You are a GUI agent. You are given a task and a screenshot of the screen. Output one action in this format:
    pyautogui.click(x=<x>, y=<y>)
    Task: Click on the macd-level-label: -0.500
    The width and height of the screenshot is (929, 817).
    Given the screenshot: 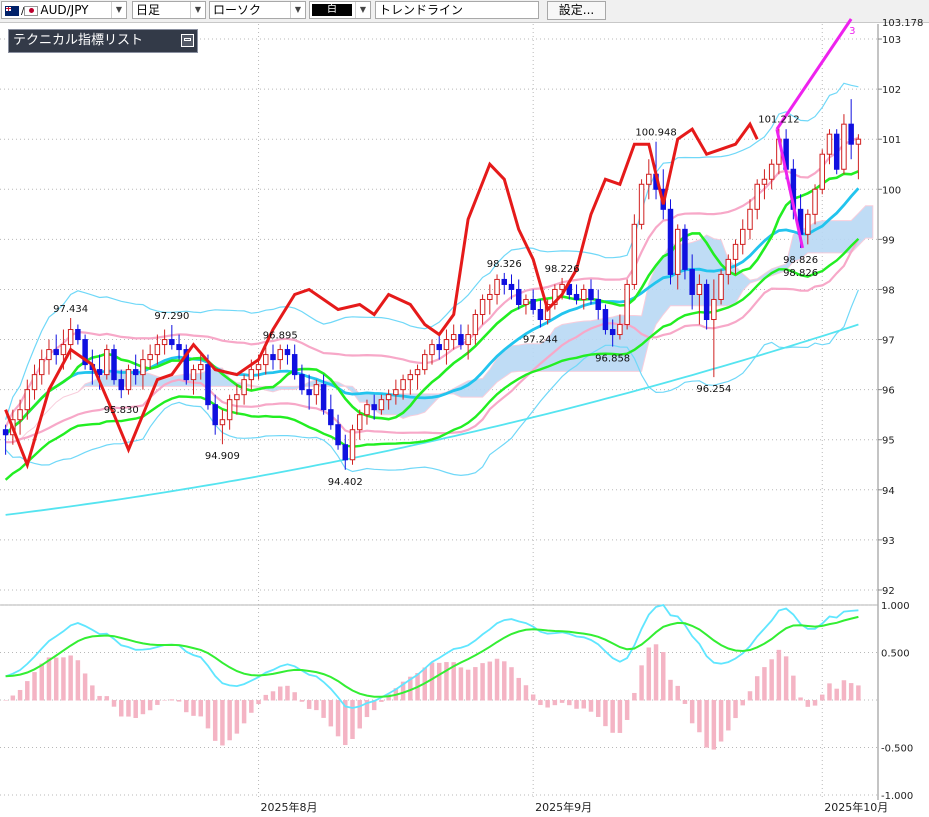 What is the action you would take?
    pyautogui.click(x=897, y=749)
    